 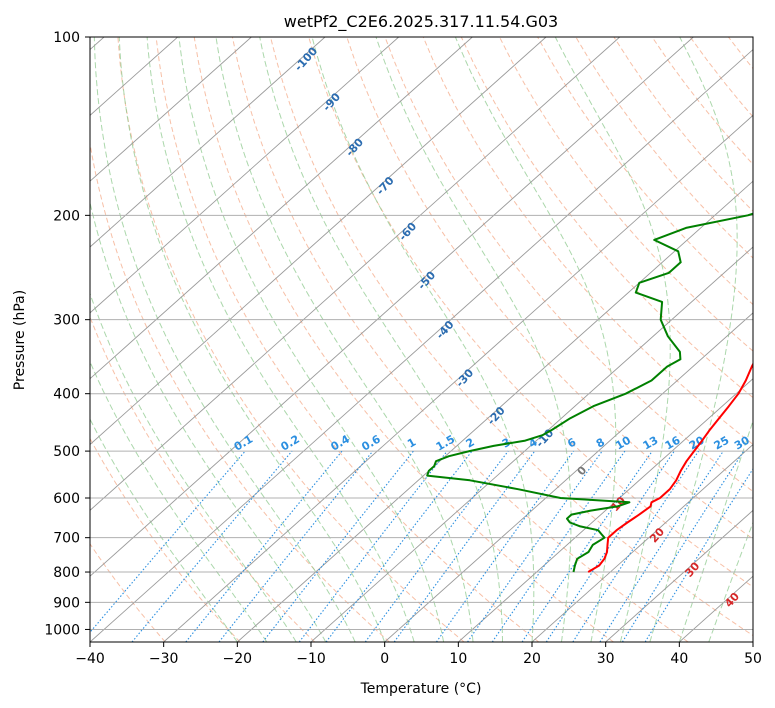 What do you see at coordinates (290, 443) in the screenshot?
I see `mixing-ratio-label: 0.2` at bounding box center [290, 443].